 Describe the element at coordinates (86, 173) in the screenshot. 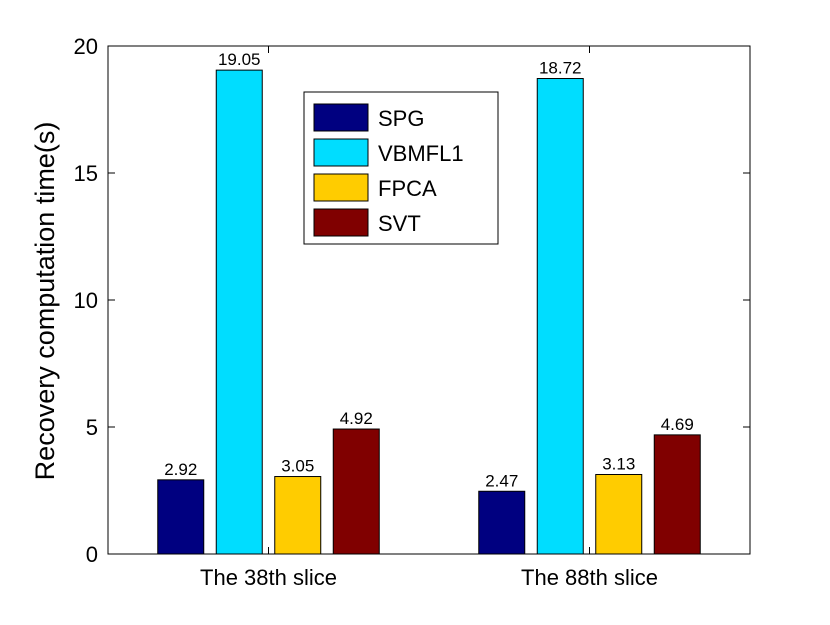

I see `y-tick-label: 15` at that location.